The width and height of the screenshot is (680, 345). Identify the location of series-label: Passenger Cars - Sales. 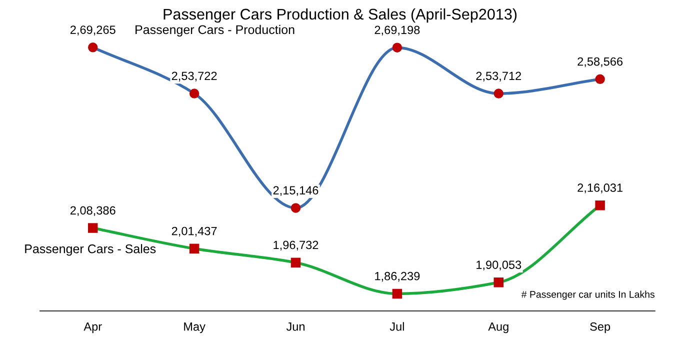
(90, 250).